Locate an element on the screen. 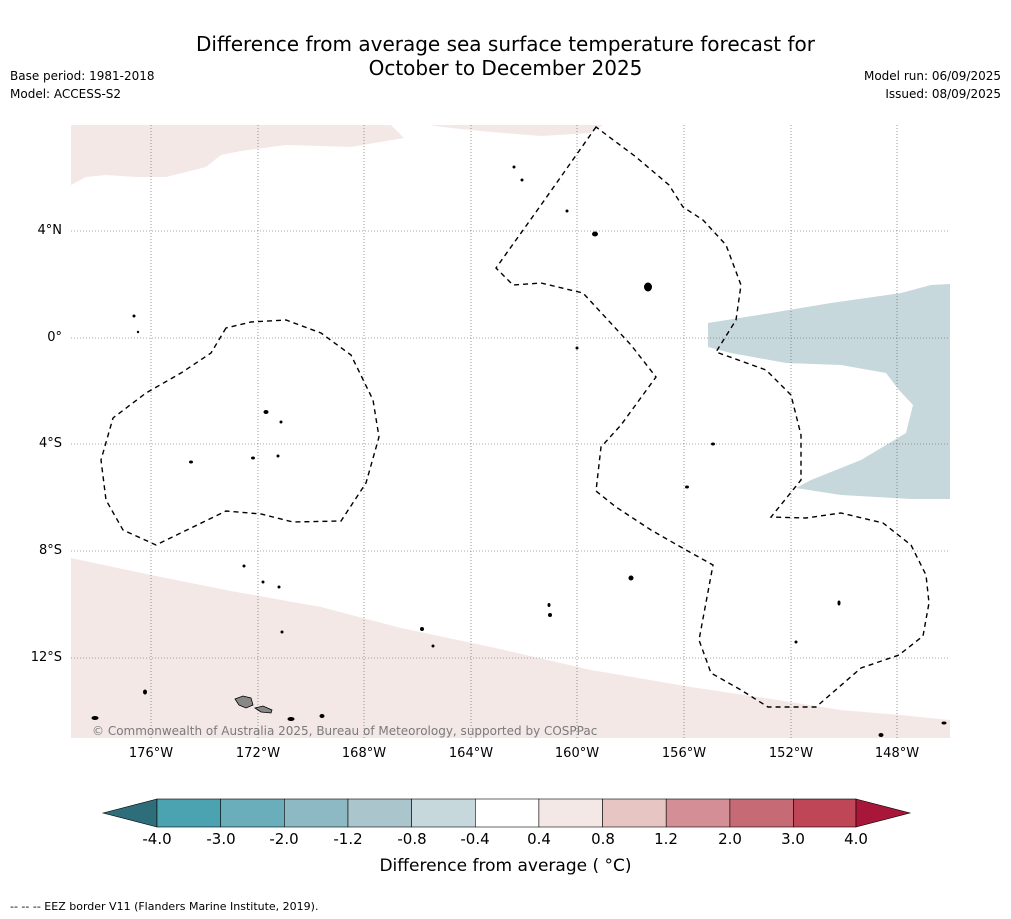 This screenshot has width=1011, height=919. model-run: Model run: 06/09/2025 is located at coordinates (932, 76).